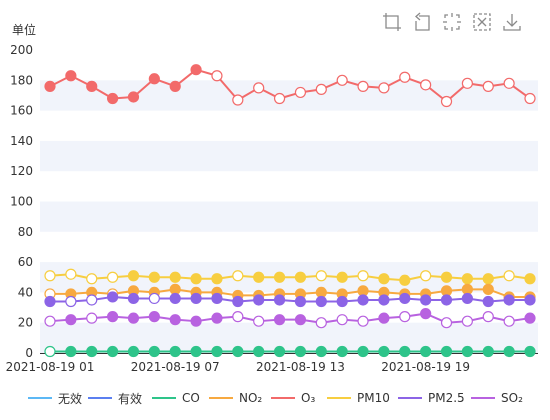 Image resolution: width=550 pixels, height=420 pixels. I want to click on restore-icon, so click(452, 22).